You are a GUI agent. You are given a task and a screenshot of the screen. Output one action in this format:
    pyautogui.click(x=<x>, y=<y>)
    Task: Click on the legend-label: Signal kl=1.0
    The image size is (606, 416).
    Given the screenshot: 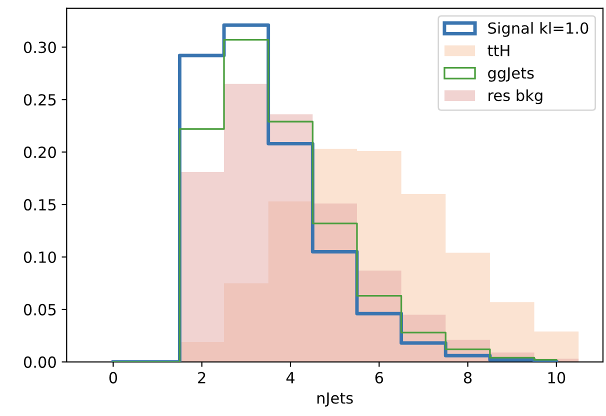 What is the action you would take?
    pyautogui.click(x=538, y=29)
    